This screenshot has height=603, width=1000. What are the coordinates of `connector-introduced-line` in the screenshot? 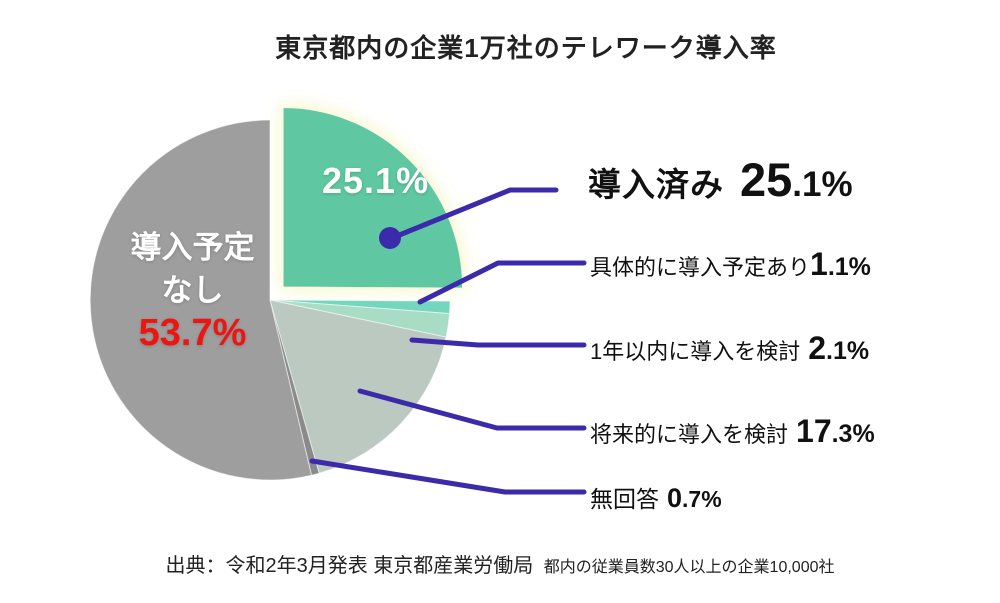 It's located at (474, 214).